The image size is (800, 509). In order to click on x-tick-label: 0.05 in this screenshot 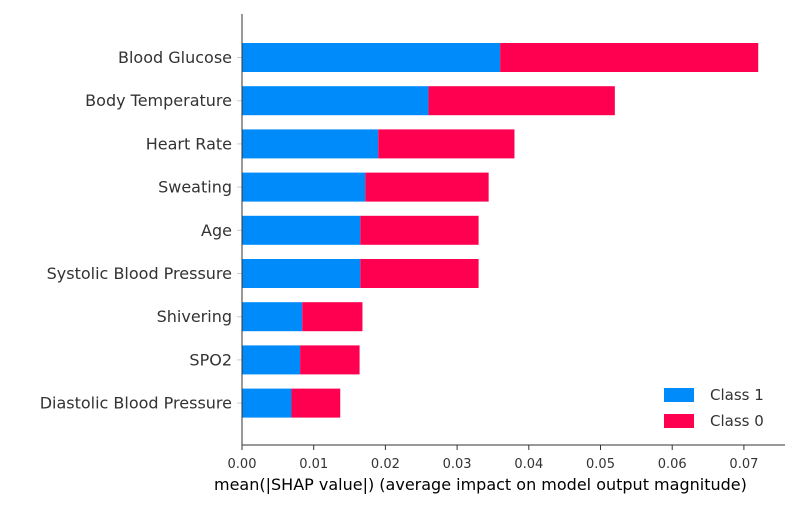, I will do `click(600, 464)`.